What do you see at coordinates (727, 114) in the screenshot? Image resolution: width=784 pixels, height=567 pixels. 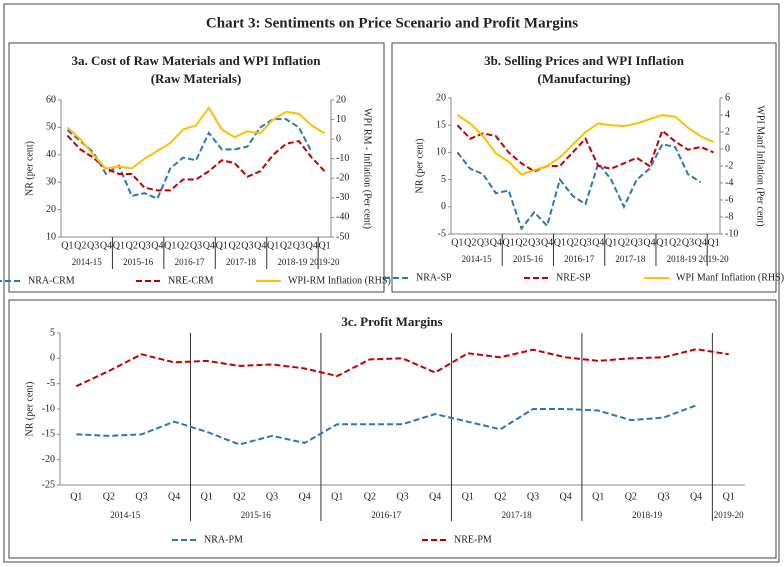 I see `y2-tick-label: 4` at bounding box center [727, 114].